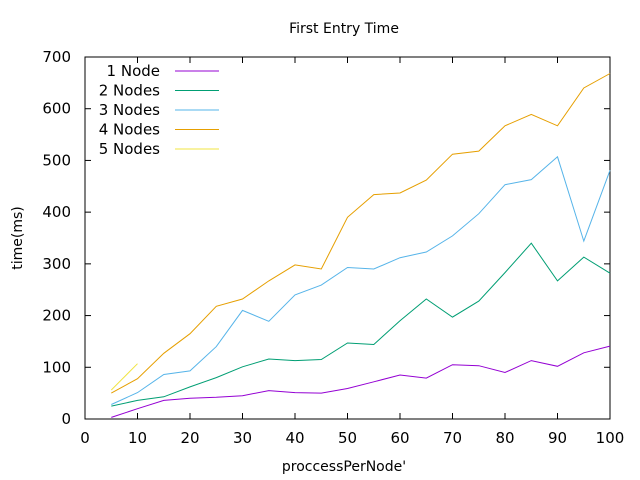 The image size is (640, 480). What do you see at coordinates (56, 160) in the screenshot?
I see `y-tick-label: 500` at bounding box center [56, 160].